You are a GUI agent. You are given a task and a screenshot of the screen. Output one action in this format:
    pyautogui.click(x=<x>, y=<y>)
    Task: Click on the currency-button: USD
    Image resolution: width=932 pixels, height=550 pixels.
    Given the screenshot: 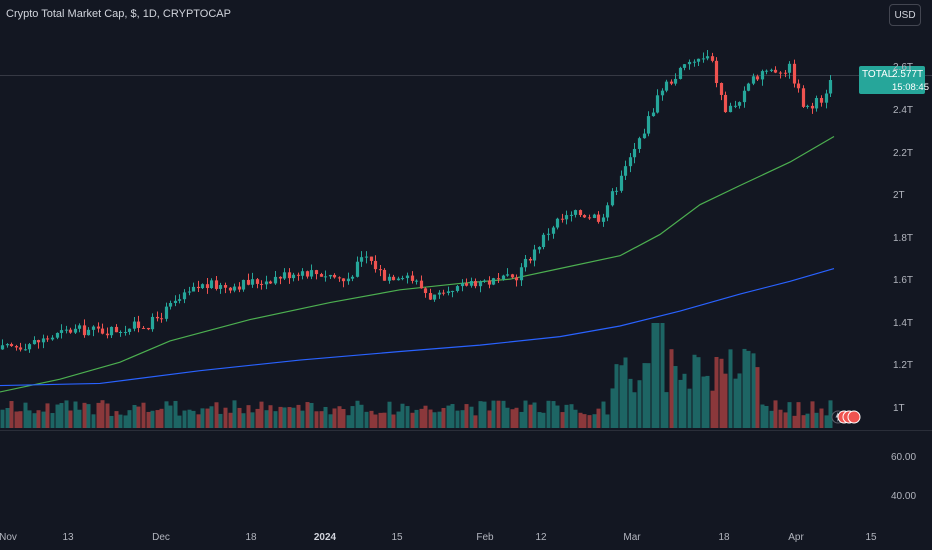 What is the action you would take?
    pyautogui.click(x=905, y=15)
    